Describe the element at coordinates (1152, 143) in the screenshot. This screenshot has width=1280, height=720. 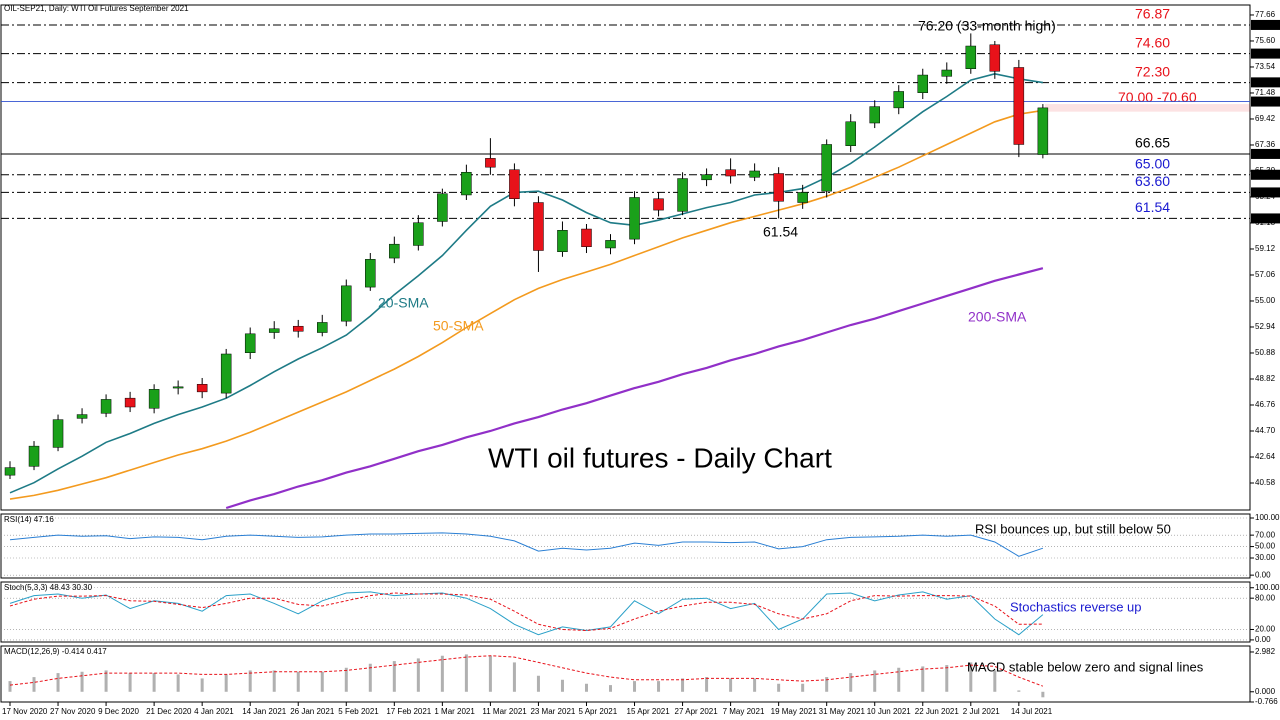
I see `level-label: 66.65` at that location.